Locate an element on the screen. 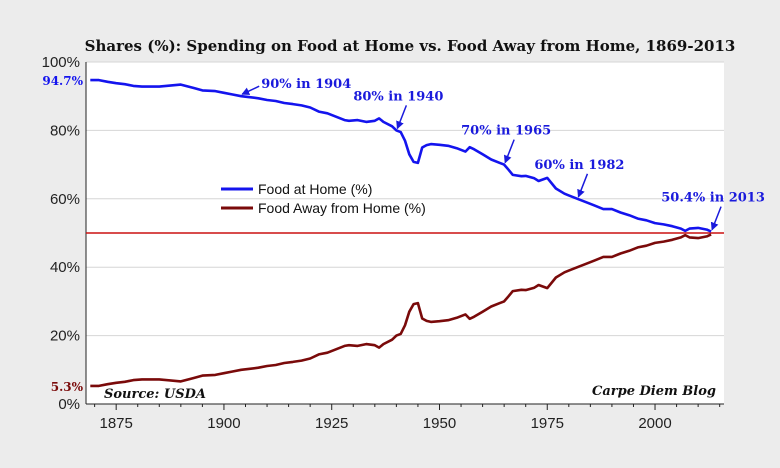  annotation-label: 50.4% in 2013 is located at coordinates (713, 198).